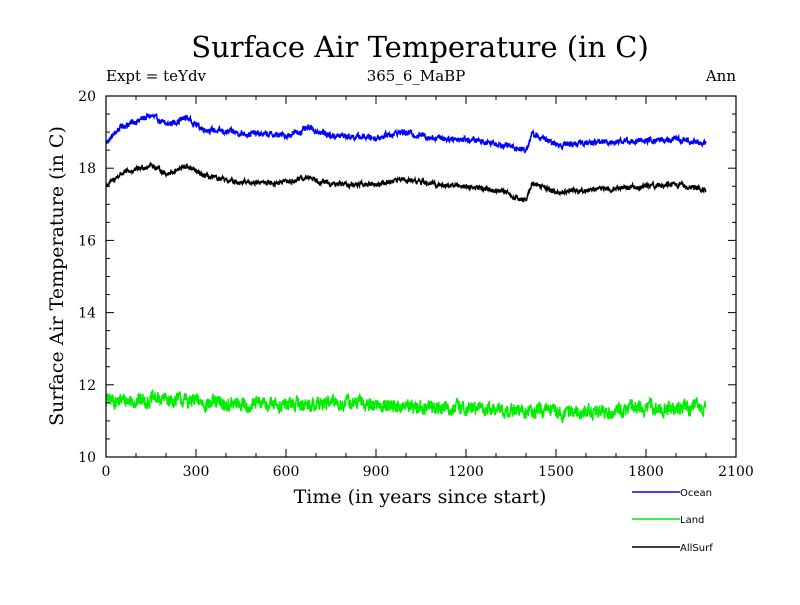  Describe the element at coordinates (406, 406) in the screenshot. I see `series-line-land` at that location.